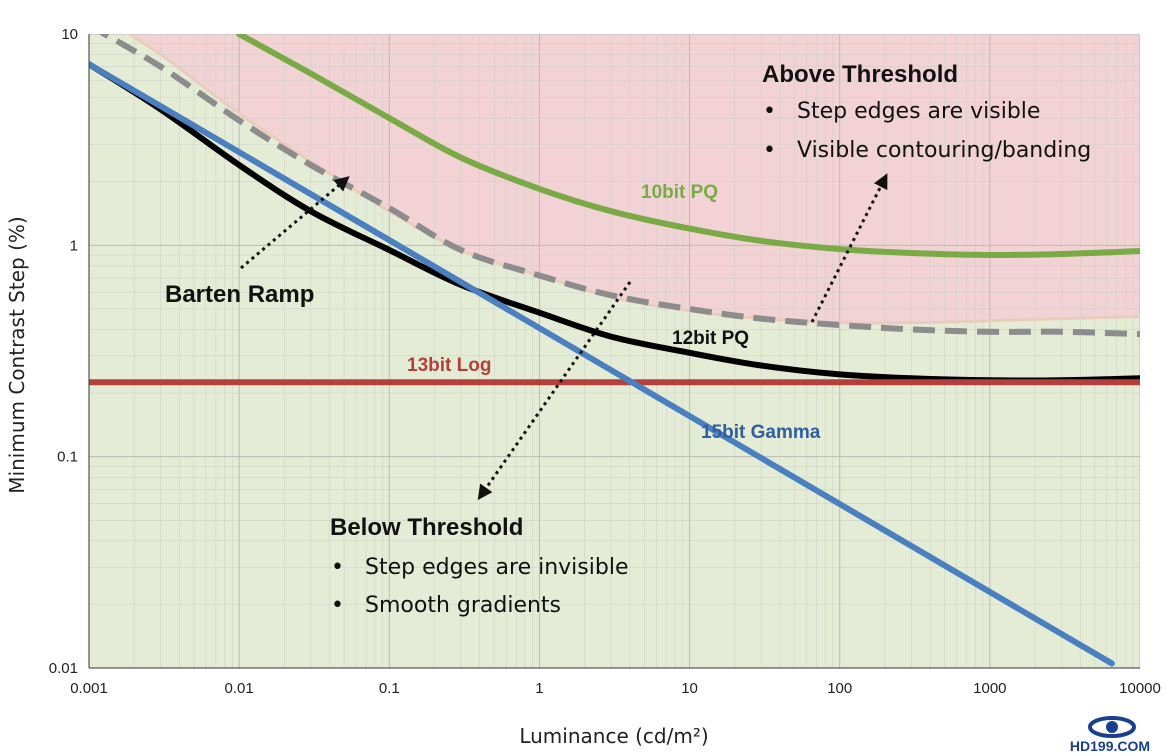 The height and width of the screenshot is (756, 1166). Describe the element at coordinates (989, 688) in the screenshot. I see `x-tick-label: 1000` at that location.